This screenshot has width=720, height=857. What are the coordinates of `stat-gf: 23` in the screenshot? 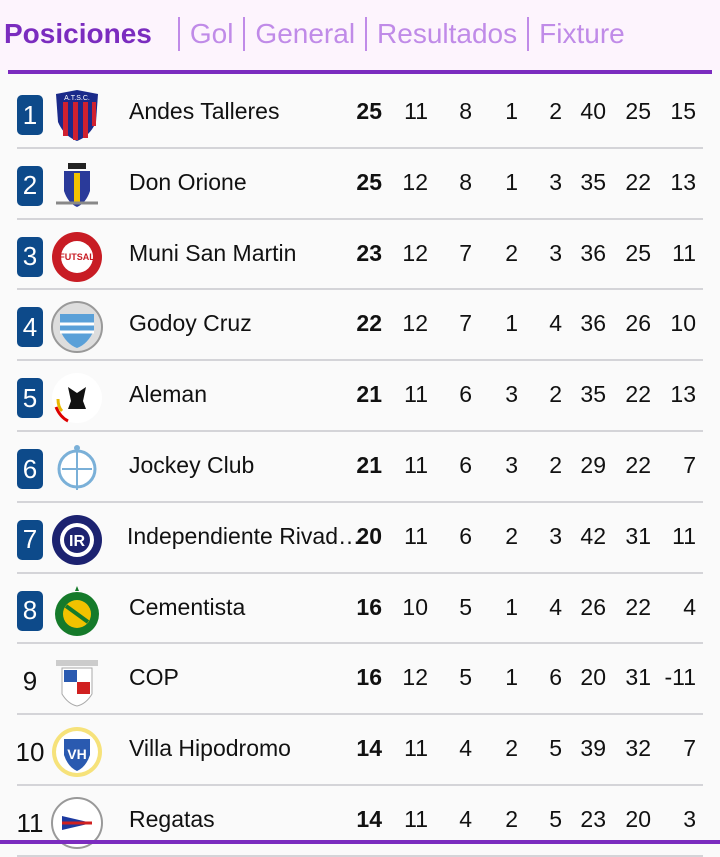 It's located at (593, 819).